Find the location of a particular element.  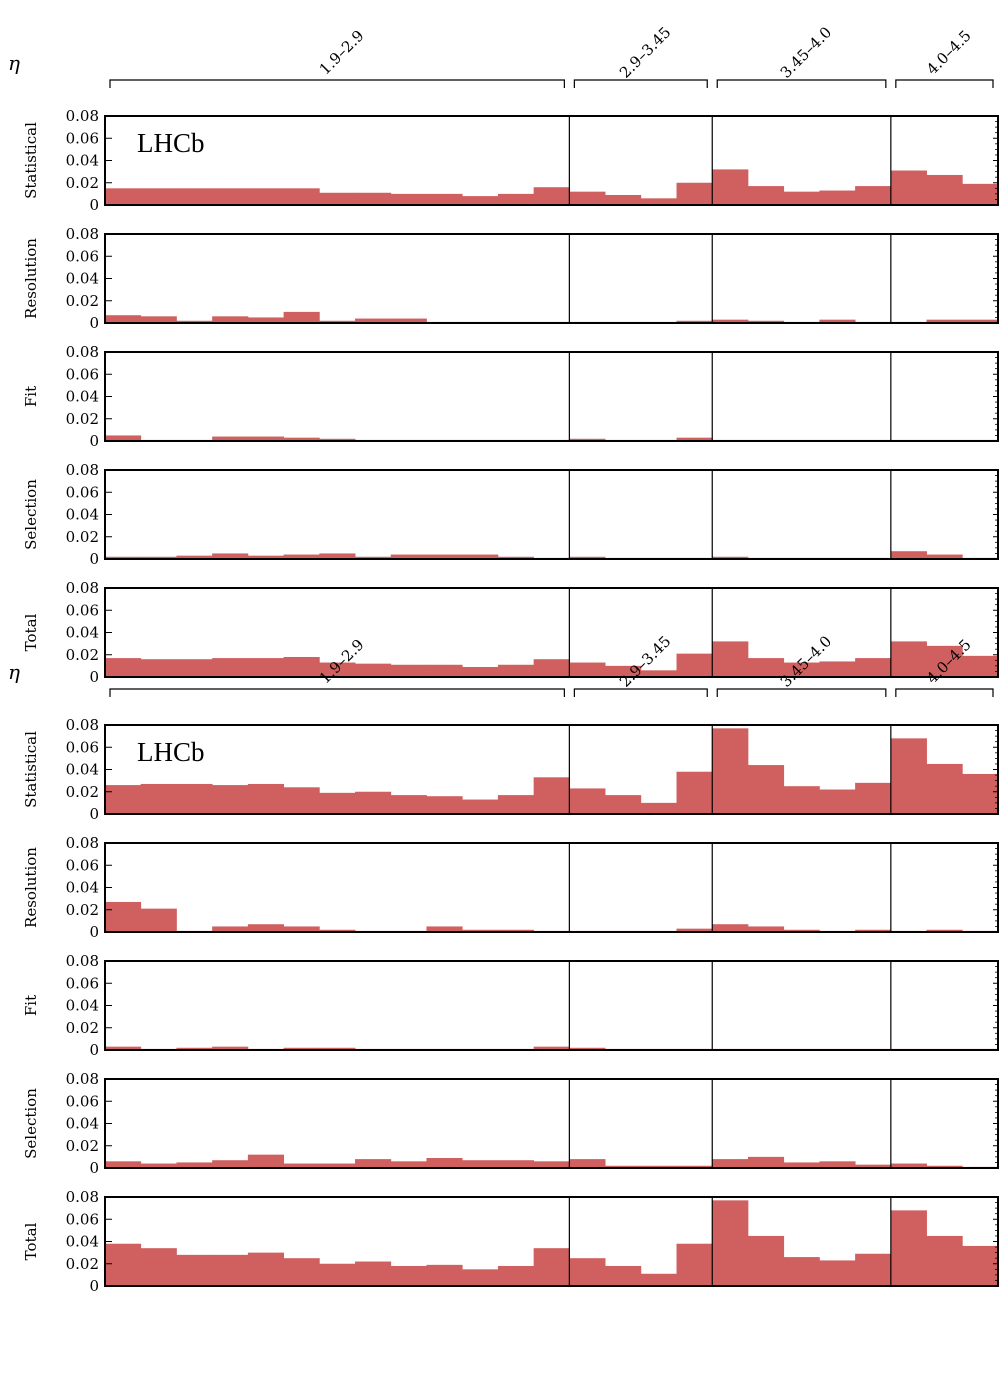

eta-bin-label: 2.9–3.45 is located at coordinates (645, 52).